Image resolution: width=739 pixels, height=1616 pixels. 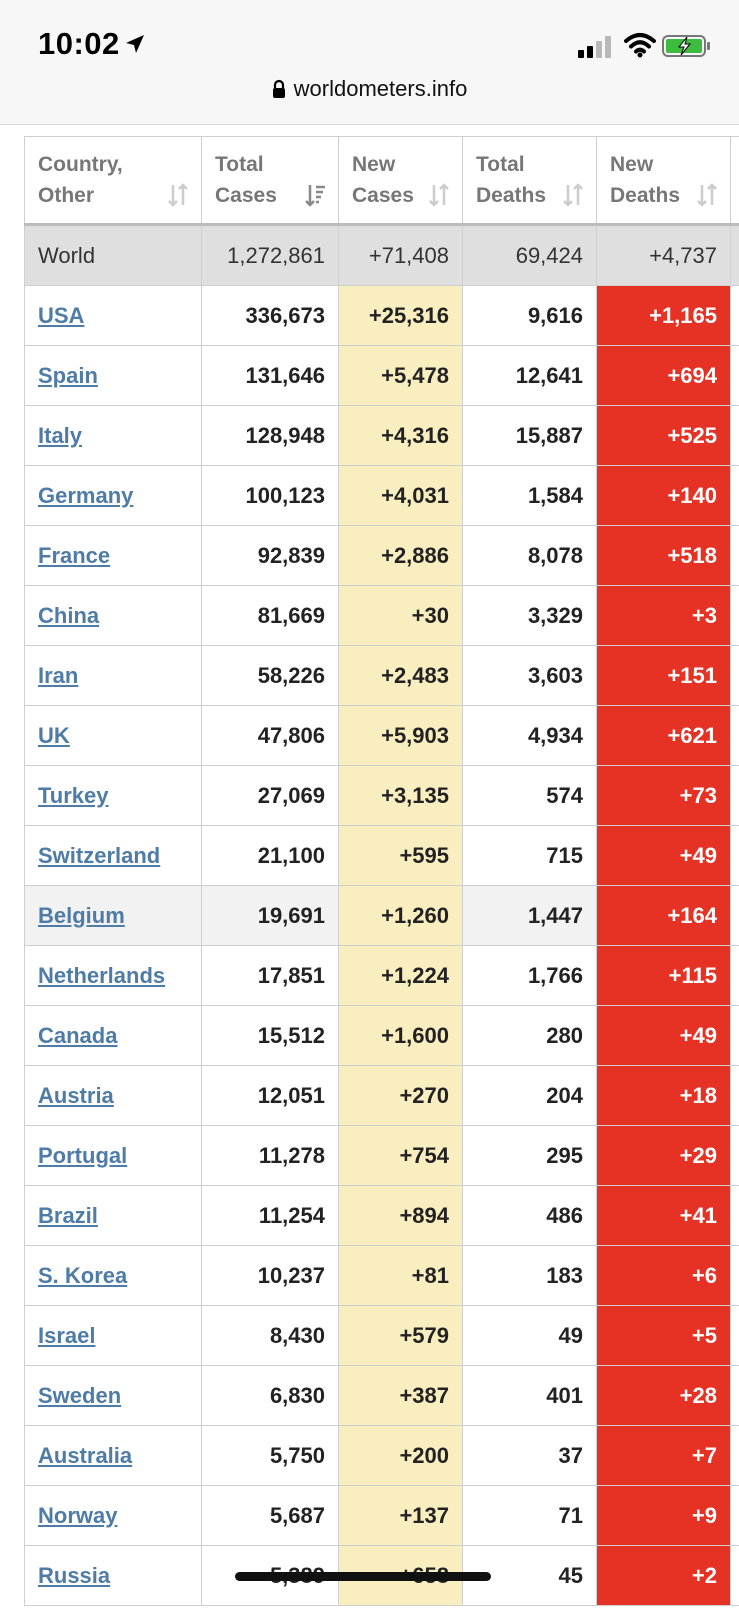 I want to click on header-total-deaths: Total Deaths, so click(x=530, y=181).